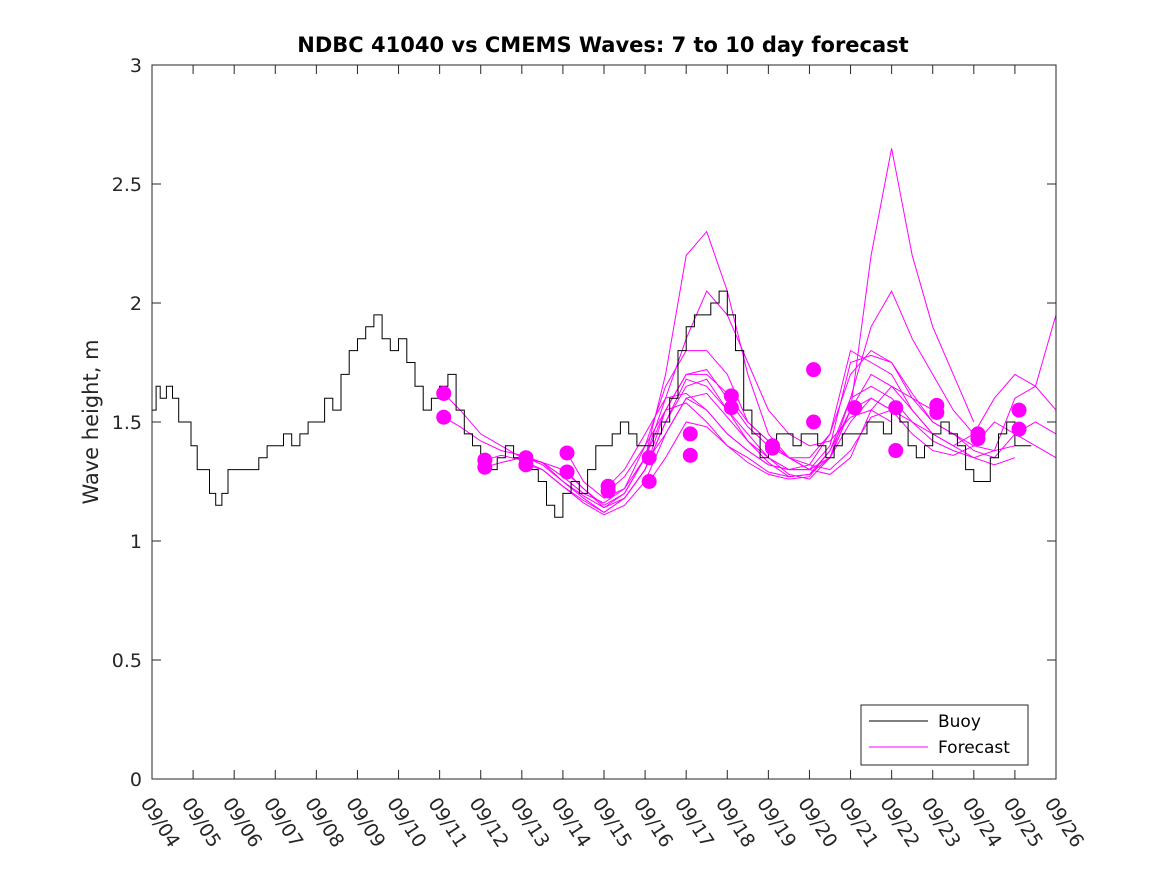  What do you see at coordinates (160, 823) in the screenshot?
I see `x-tick-label: 09/04` at bounding box center [160, 823].